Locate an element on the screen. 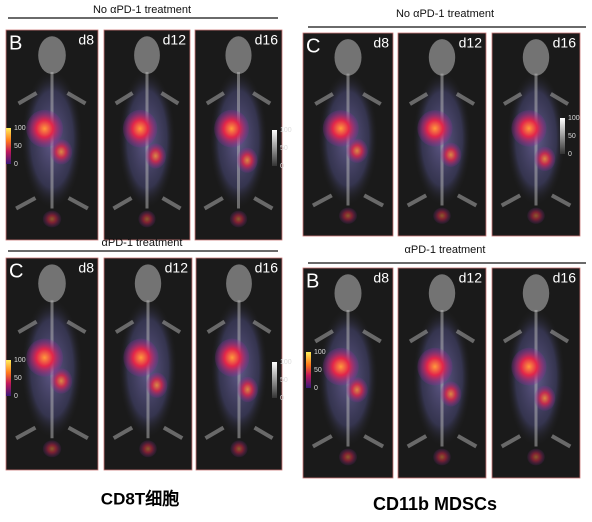  figure-caption: CD8T细胞 is located at coordinates (140, 498).